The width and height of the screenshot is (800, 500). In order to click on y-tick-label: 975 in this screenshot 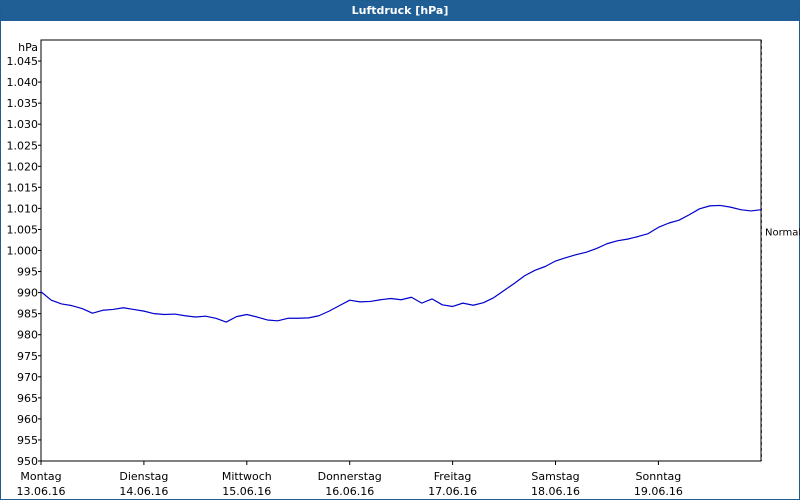, I will do `click(27, 356)`.